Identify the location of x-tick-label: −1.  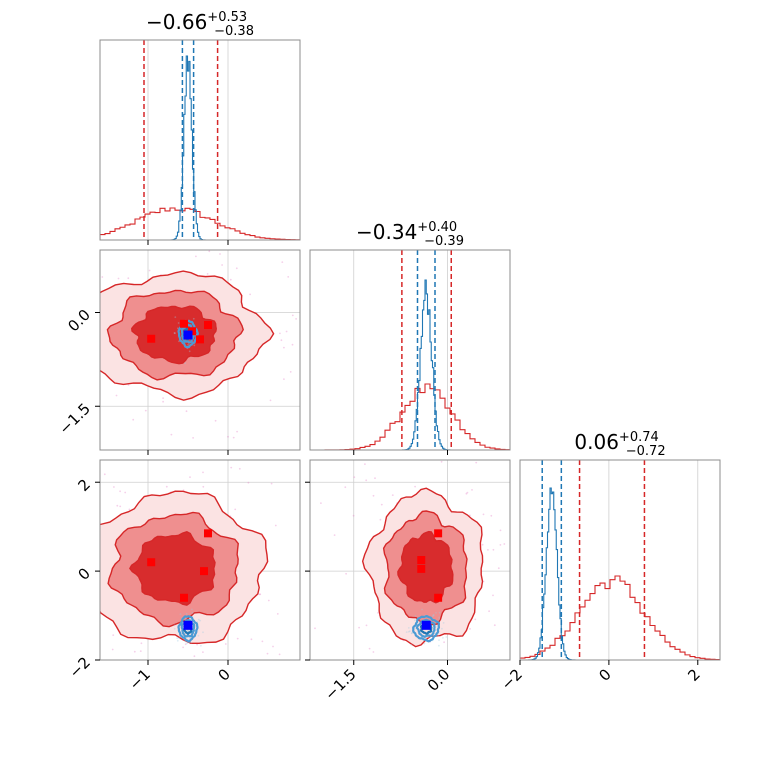
(140, 679).